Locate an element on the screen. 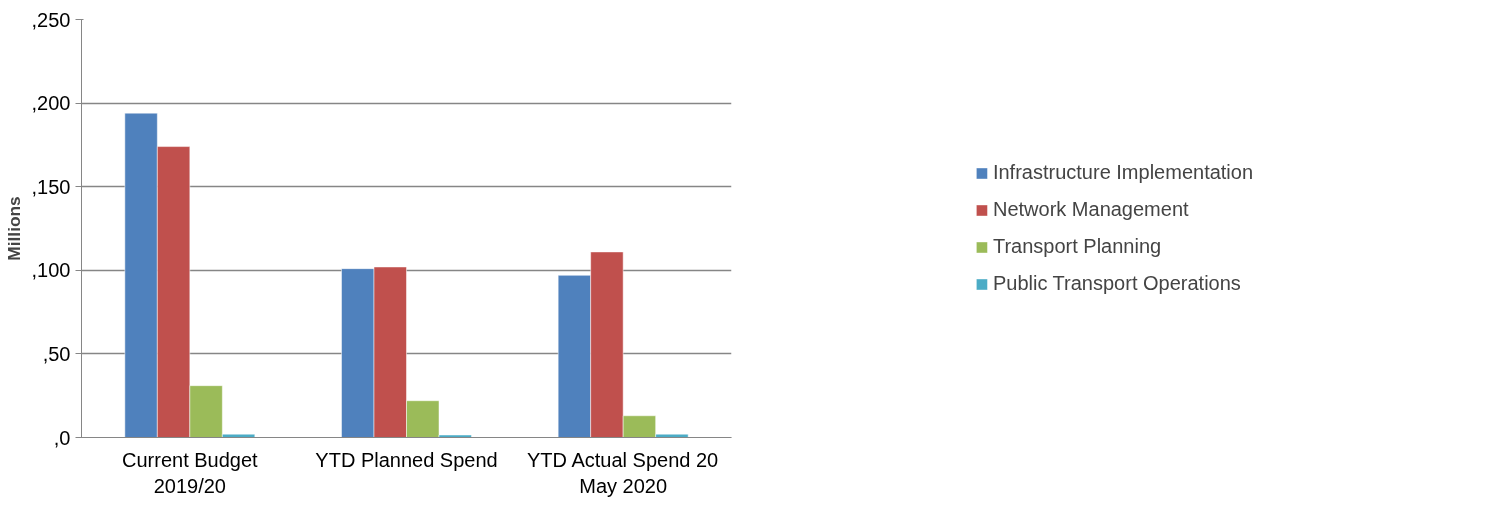 Image resolution: width=1496 pixels, height=517 pixels. y-tick-label: ,0 is located at coordinates (62, 437).